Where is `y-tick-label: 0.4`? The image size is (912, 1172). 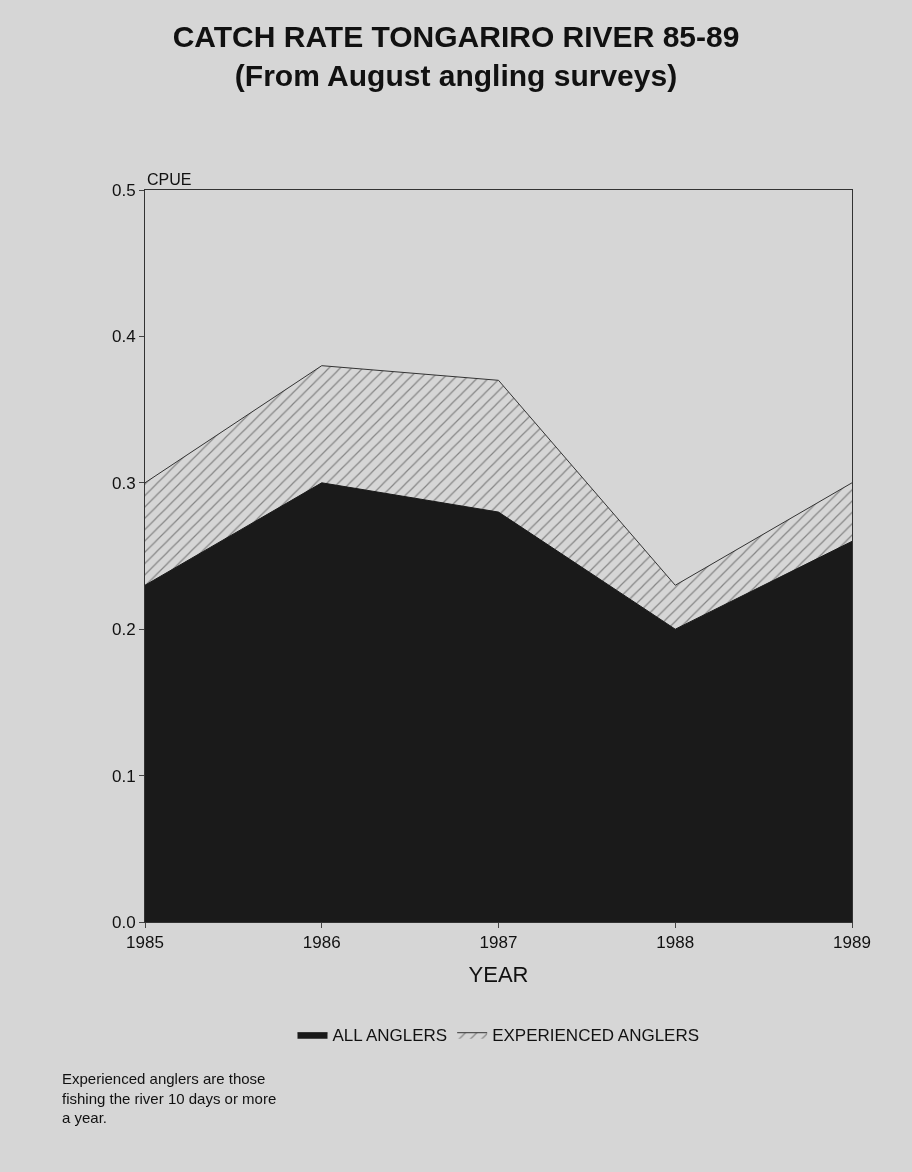 y-tick-label: 0.4 is located at coordinates (123, 337).